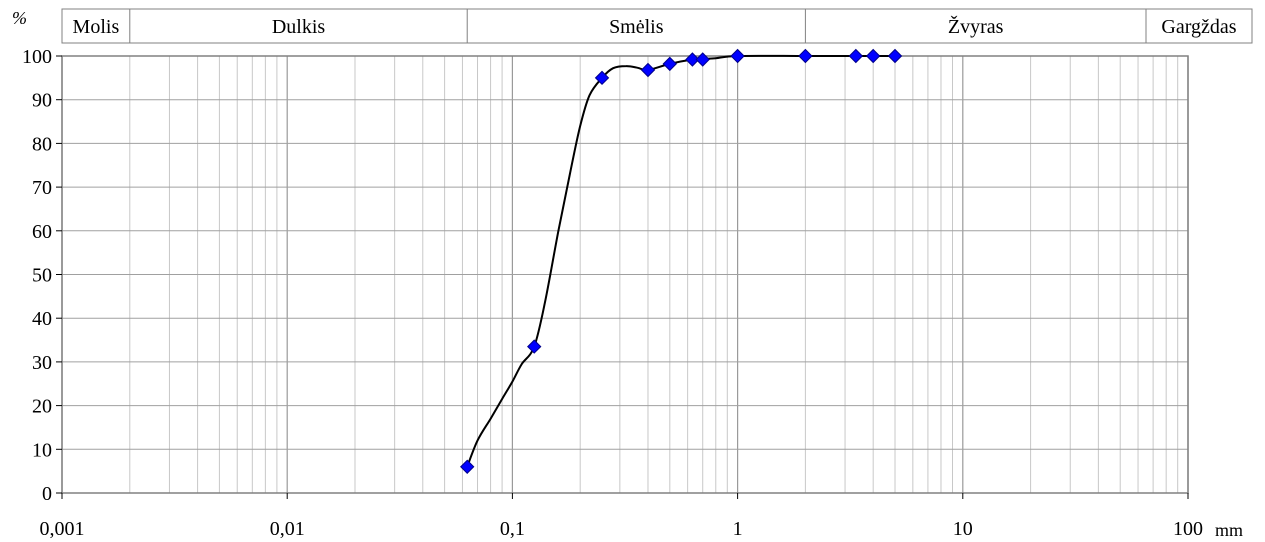  I want to click on band-label: Smėlis, so click(636, 27).